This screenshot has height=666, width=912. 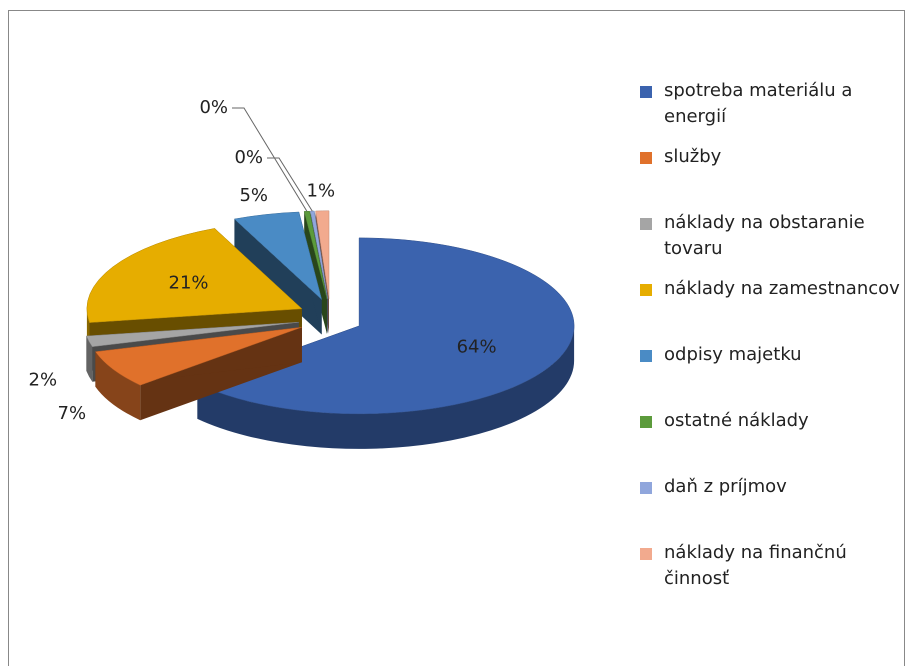 I want to click on legend-item: náklady na finančnú činnosť, so click(x=772, y=573).